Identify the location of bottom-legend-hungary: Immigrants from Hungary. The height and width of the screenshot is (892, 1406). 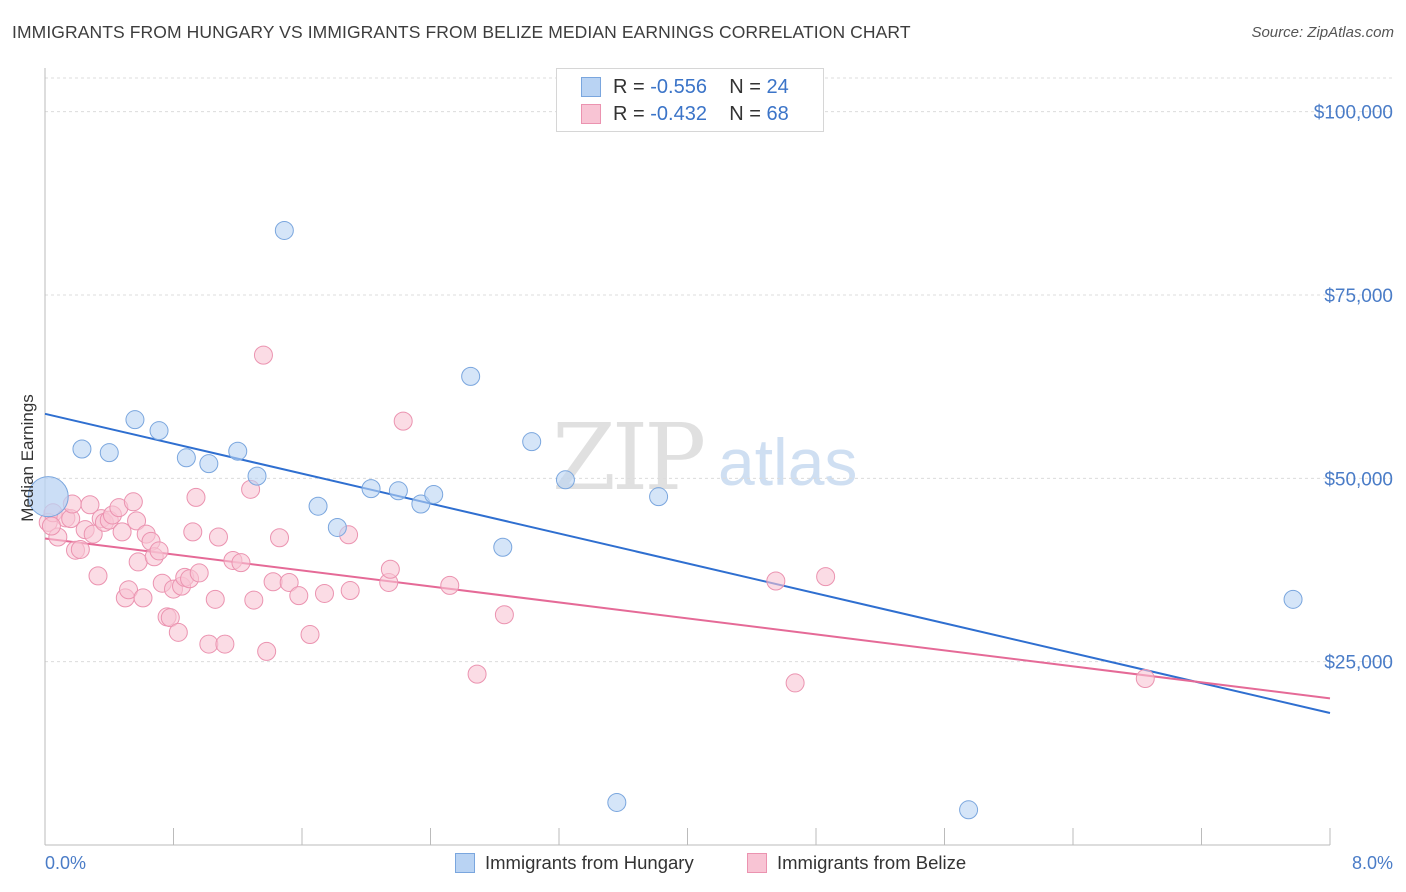
(574, 863).